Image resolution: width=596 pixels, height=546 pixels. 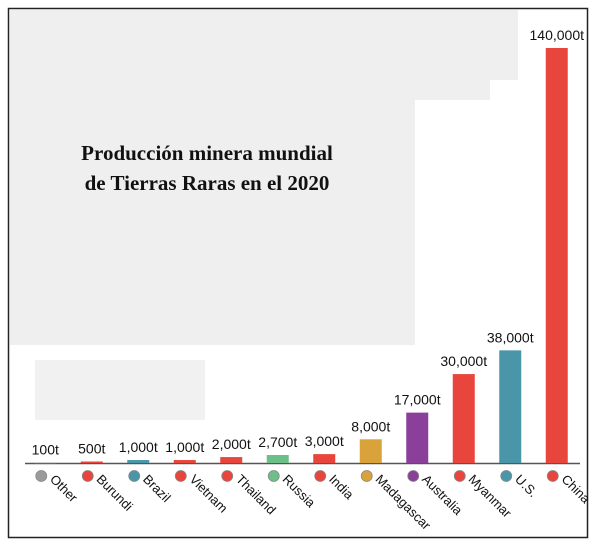 I want to click on value-label: 3,000t, so click(x=324, y=441).